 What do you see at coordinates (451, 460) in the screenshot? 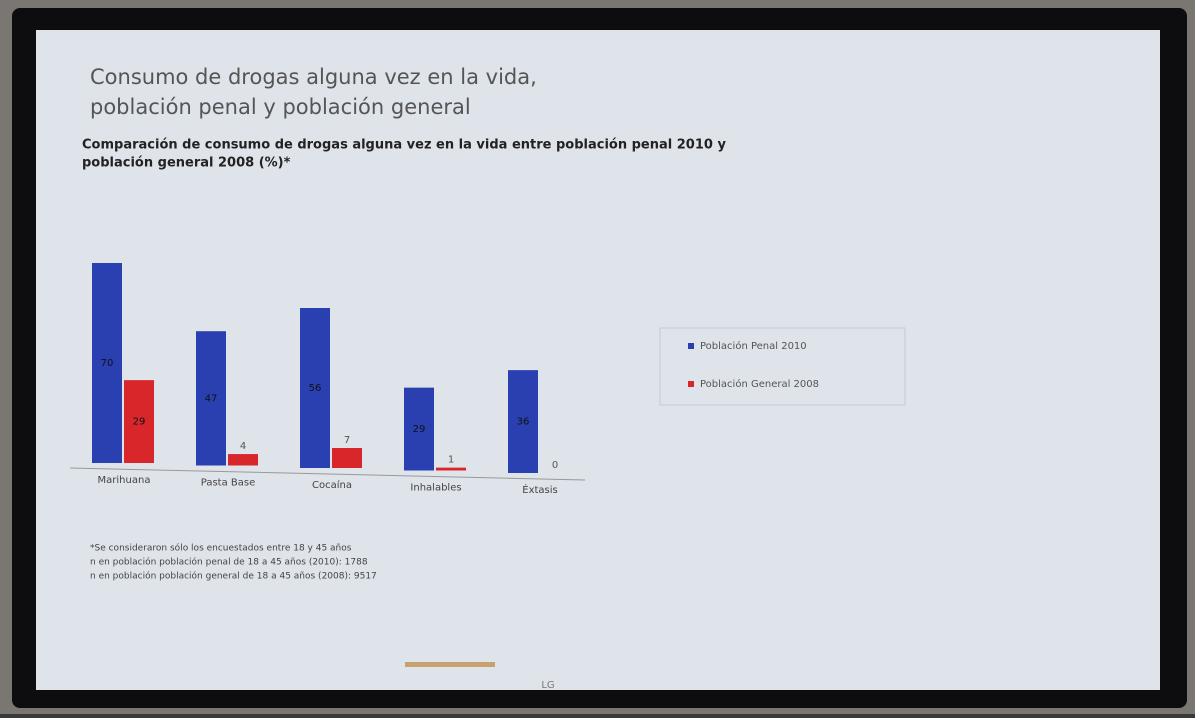
I see `value-label: 1` at bounding box center [451, 460].